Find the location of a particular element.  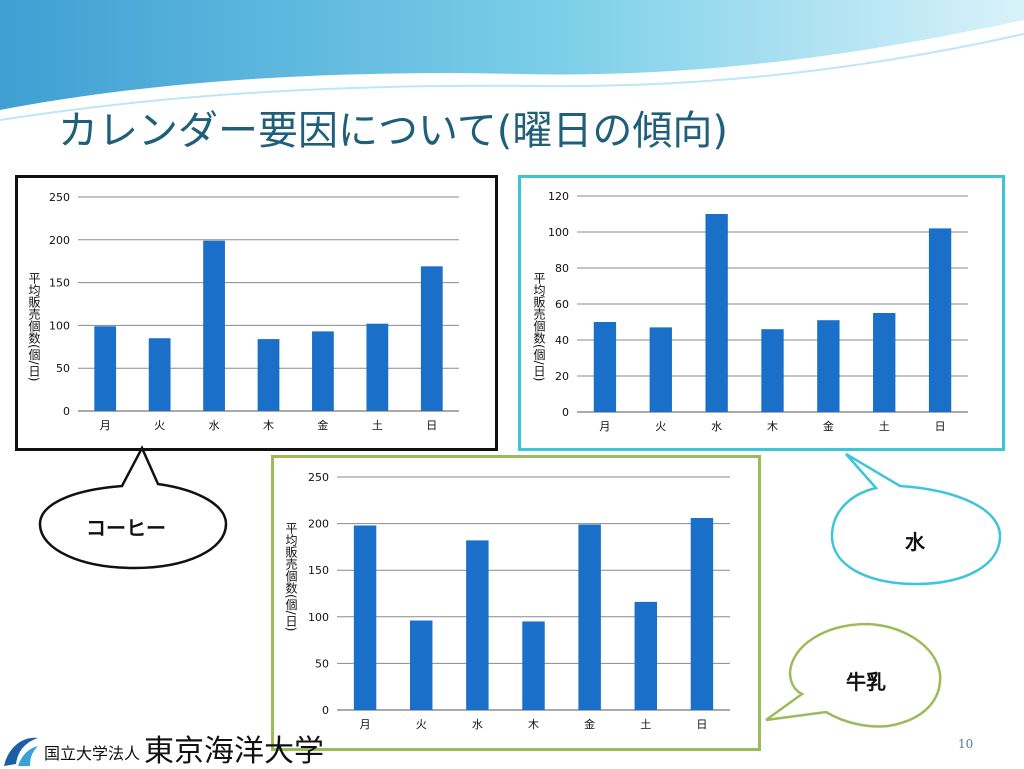

water-y-tick-label: 80 is located at coordinates (562, 268).